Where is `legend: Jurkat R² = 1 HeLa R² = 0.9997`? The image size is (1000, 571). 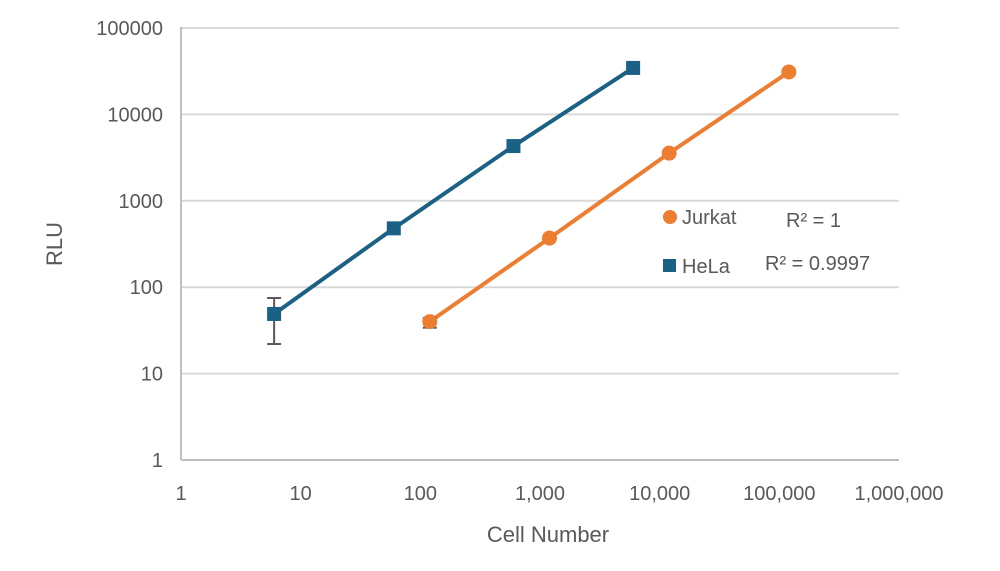
legend: Jurkat R² = 1 HeLa R² = 0.9997 is located at coordinates (766, 242).